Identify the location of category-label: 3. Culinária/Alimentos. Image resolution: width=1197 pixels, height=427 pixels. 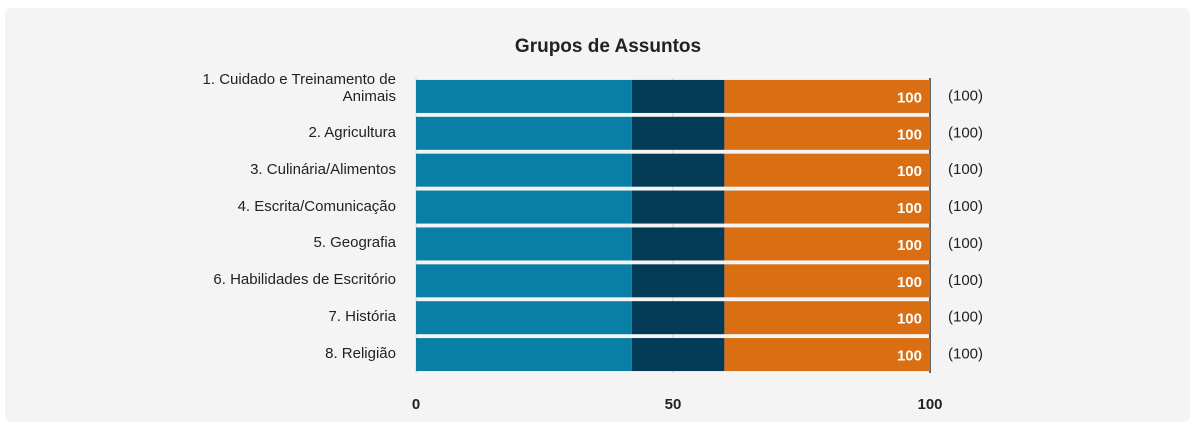
(323, 169).